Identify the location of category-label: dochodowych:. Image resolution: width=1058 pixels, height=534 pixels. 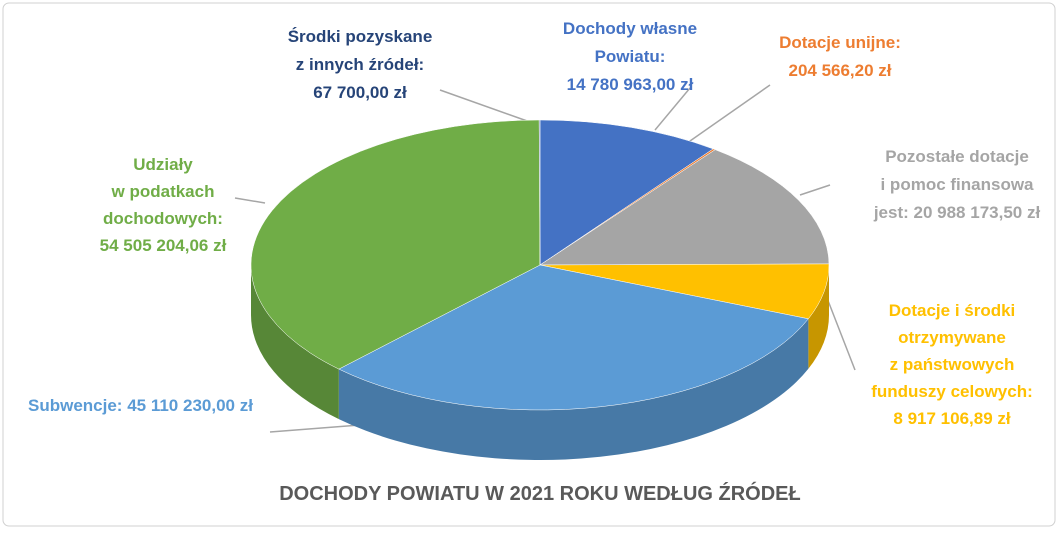
(163, 218).